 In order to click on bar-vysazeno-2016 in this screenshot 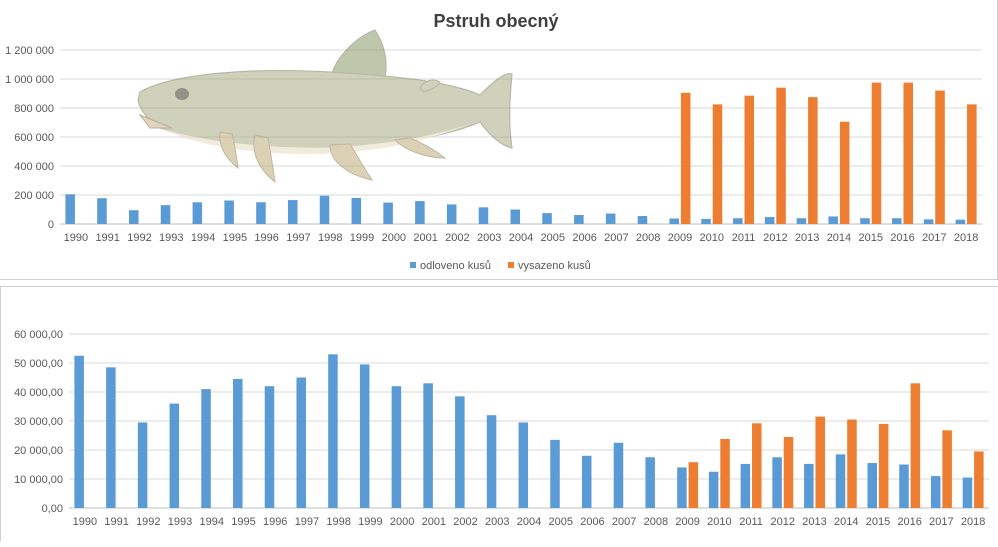, I will do `click(915, 445)`.